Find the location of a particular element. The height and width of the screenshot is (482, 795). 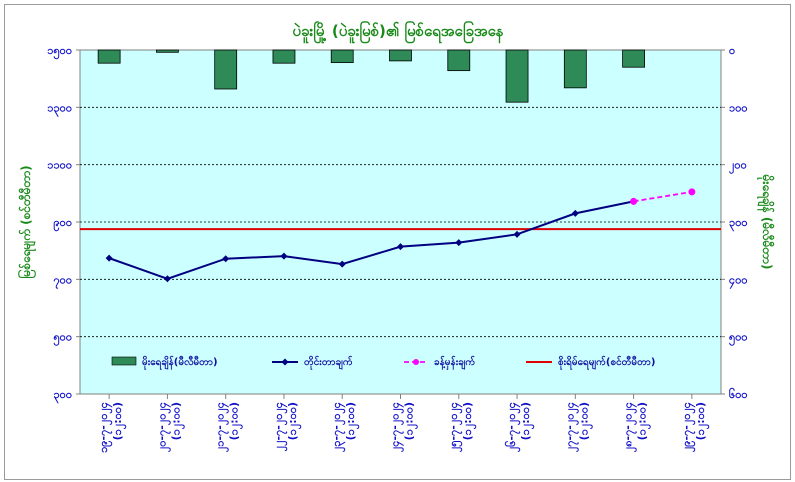

left-tick-label: ၁၃၀၀ is located at coordinates (59, 109).